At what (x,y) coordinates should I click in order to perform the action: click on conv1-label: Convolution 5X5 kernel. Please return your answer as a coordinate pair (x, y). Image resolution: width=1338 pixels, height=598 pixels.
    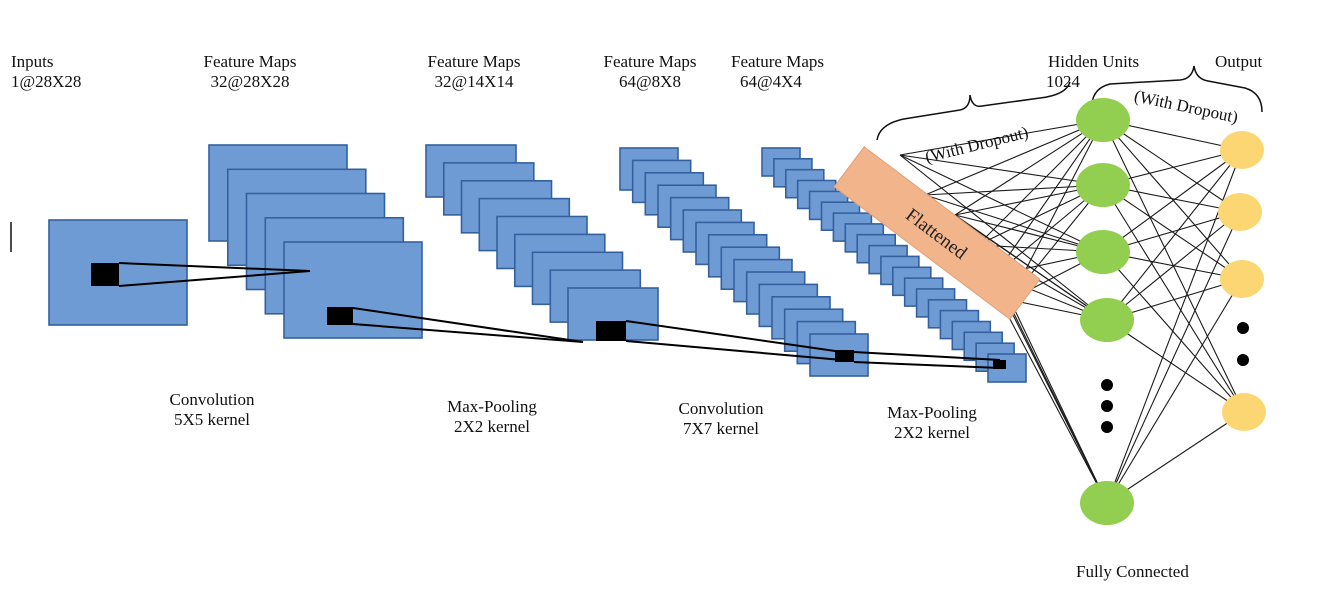
    Looking at the image, I should click on (212, 410).